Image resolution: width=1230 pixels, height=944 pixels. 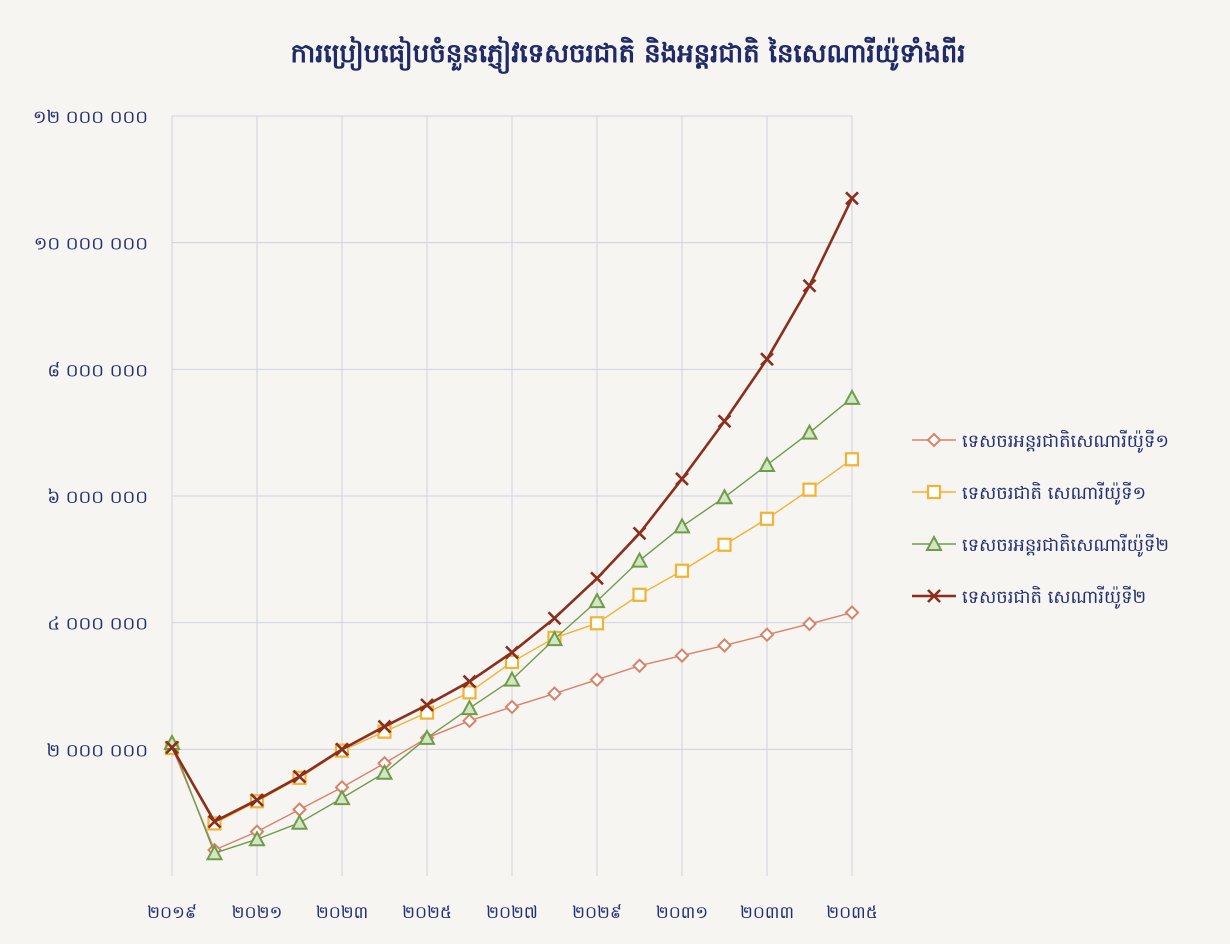 I want to click on legend-label: ទេសចរជាតិ សេណារីយ៉ូទី២, so click(x=1054, y=597).